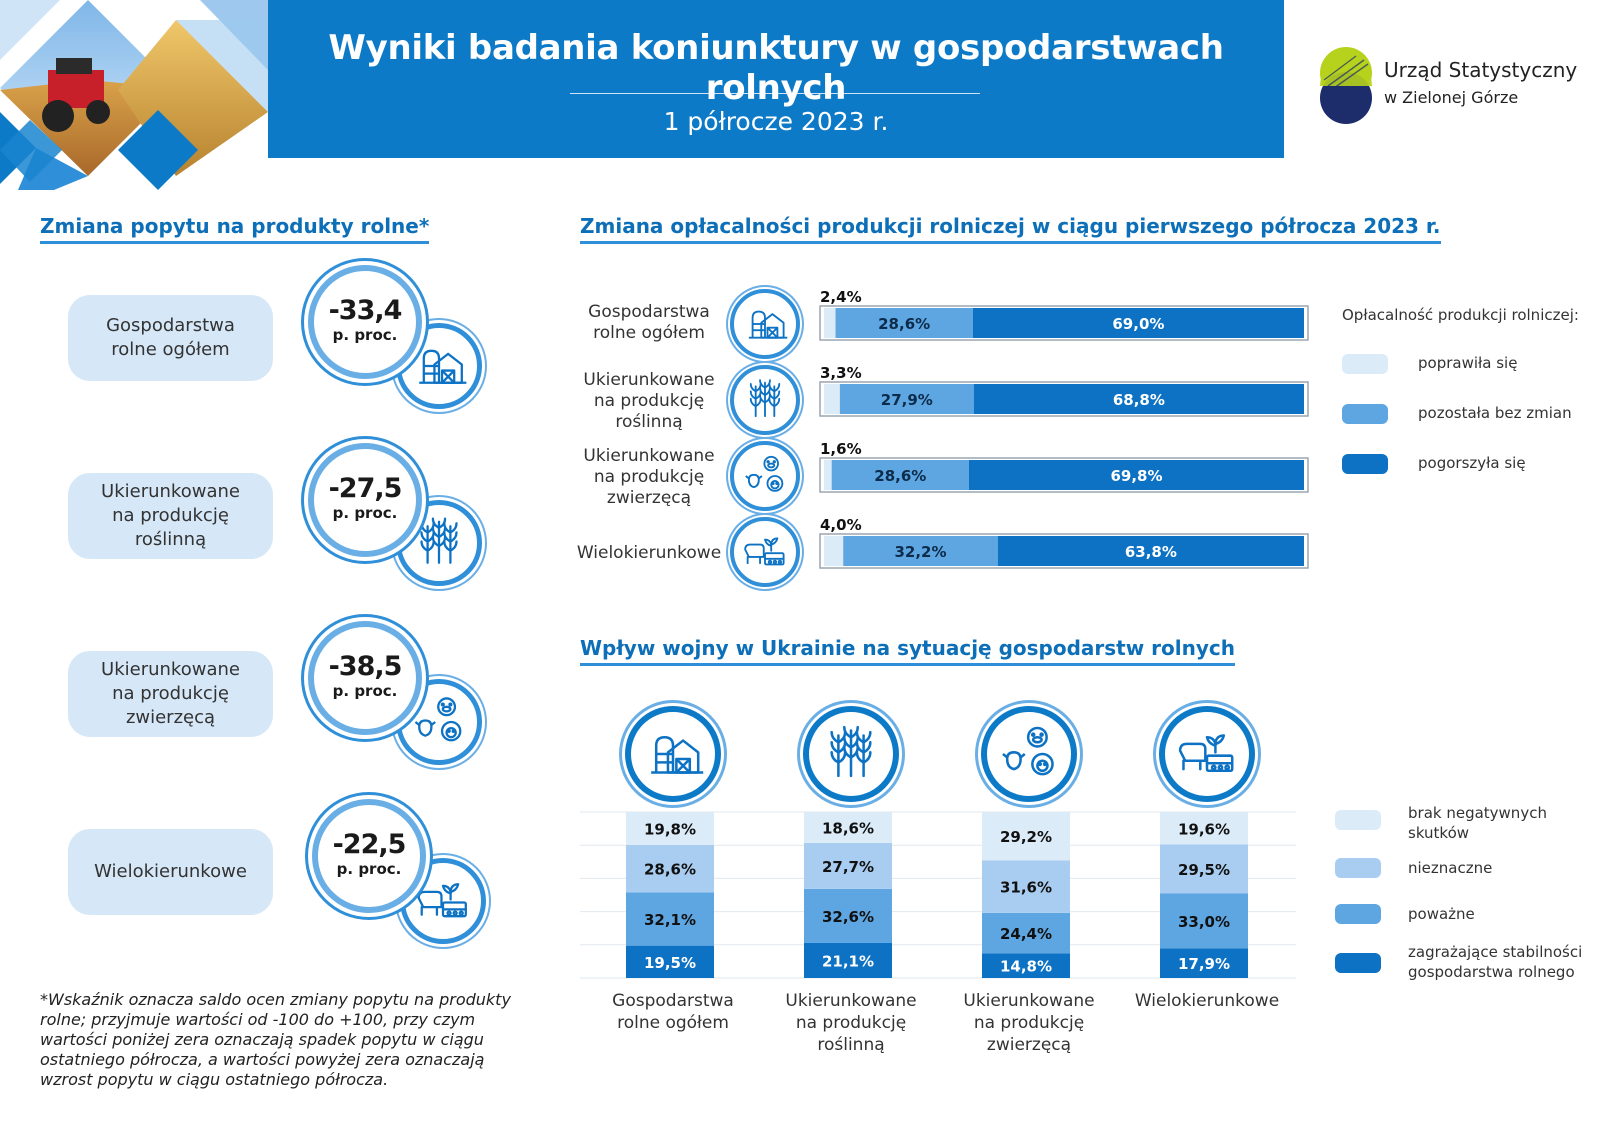  I want to click on header-divider, so click(775, 93).